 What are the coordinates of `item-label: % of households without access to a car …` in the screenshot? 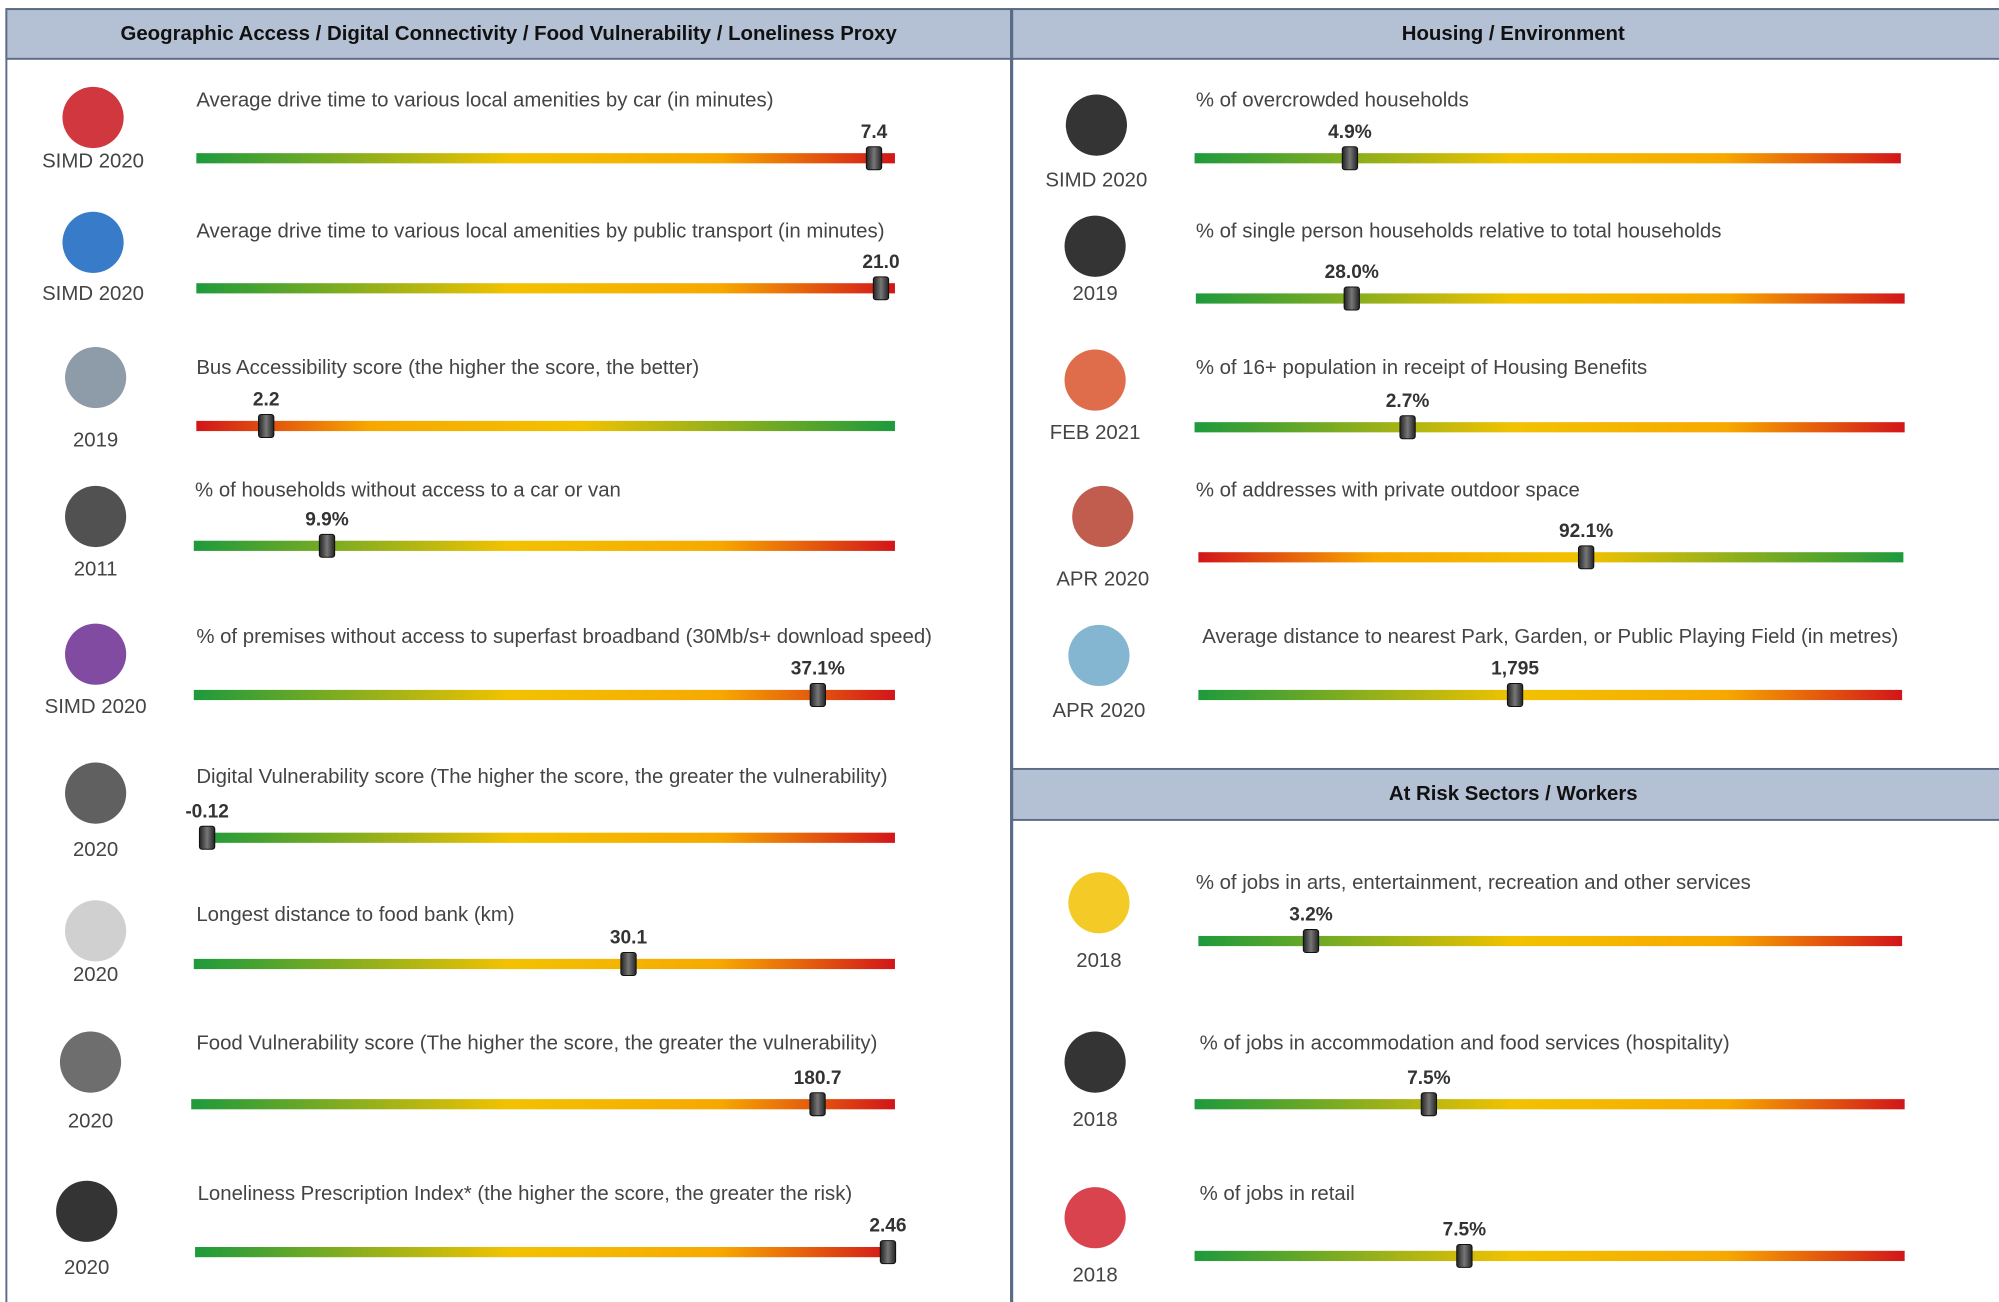 It's located at (408, 490).